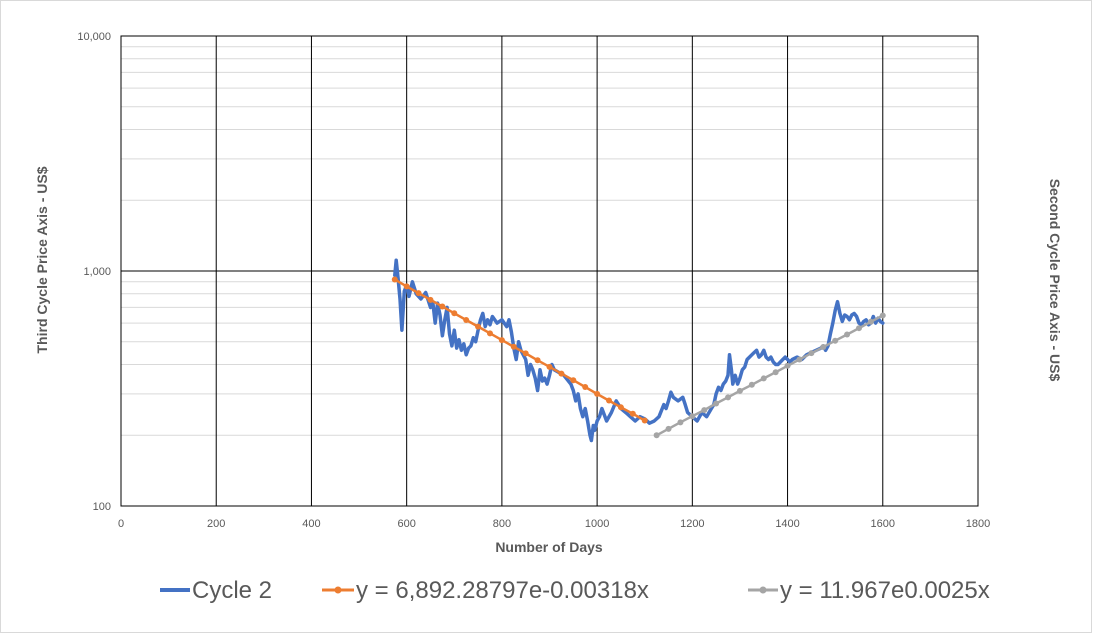  I want to click on secondary-y-axis-title: Second Cycle Price Axis - US$, so click(1055, 280).